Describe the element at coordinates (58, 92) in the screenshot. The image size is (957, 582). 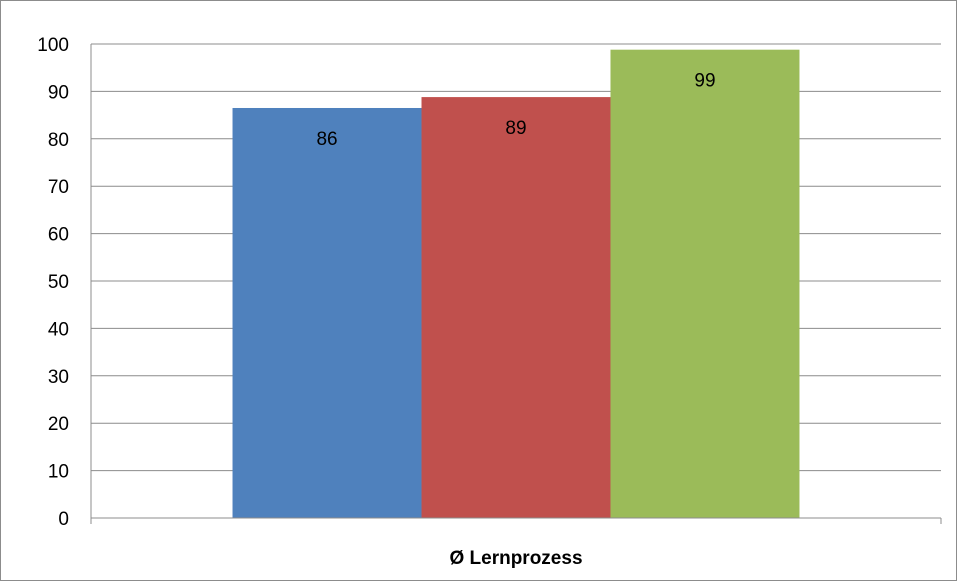
I see `y-tick-label-90: 90` at that location.